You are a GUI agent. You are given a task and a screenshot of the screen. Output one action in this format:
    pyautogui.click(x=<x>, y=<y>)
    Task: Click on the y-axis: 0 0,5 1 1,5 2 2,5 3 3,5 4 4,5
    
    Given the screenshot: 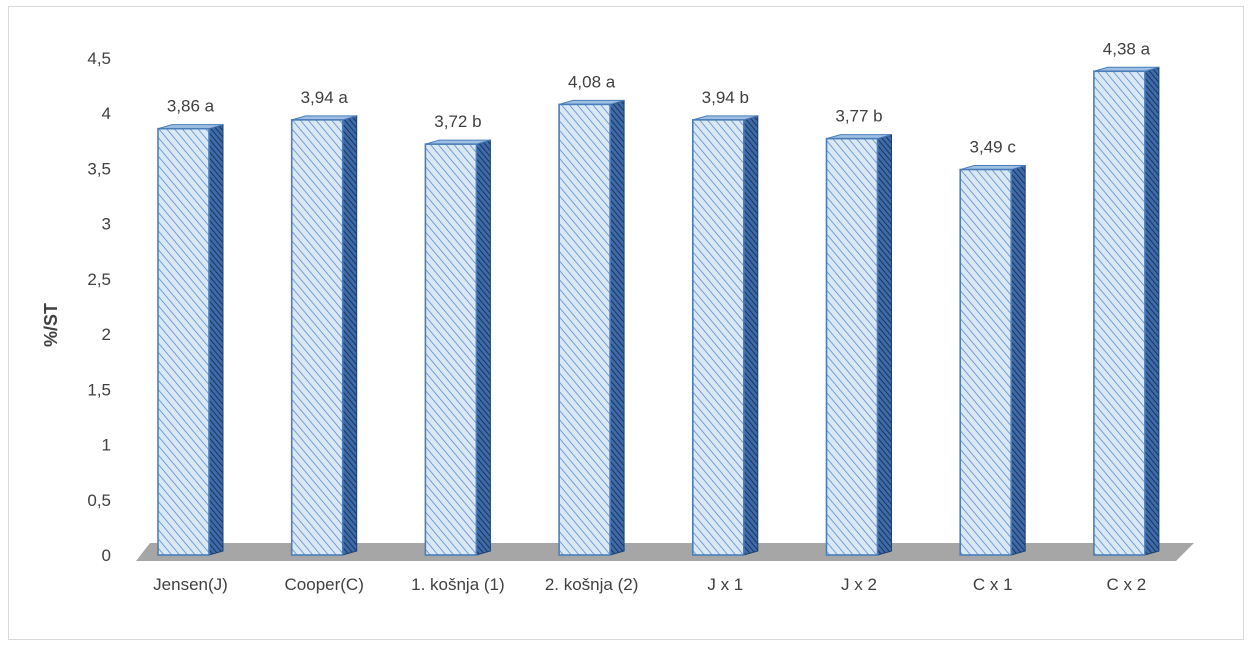 What is the action you would take?
    pyautogui.click(x=99, y=307)
    